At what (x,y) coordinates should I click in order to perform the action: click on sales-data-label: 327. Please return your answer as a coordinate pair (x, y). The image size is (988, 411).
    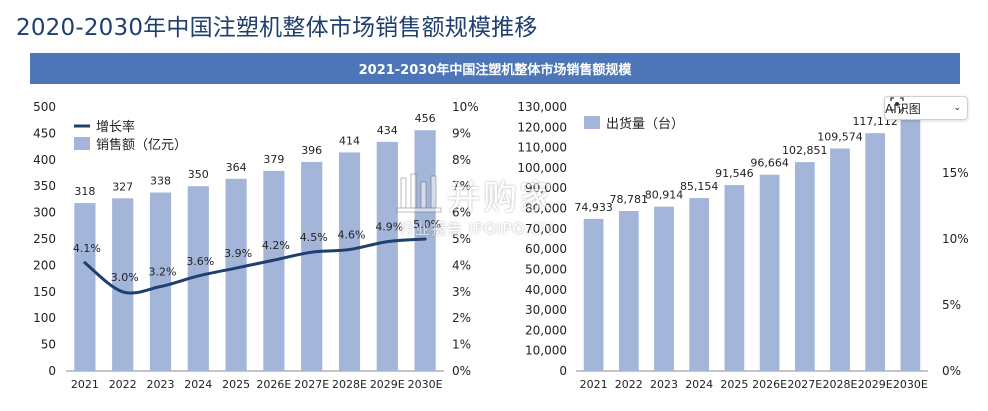
    Looking at the image, I should click on (122, 186).